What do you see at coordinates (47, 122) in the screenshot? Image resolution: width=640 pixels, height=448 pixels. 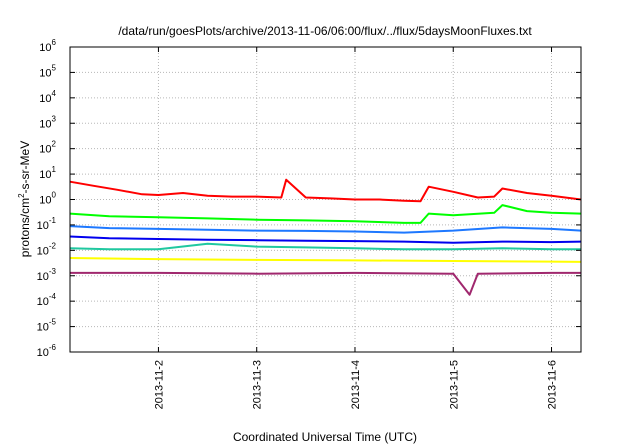 I see `y-tick-label: 10³` at bounding box center [47, 122].